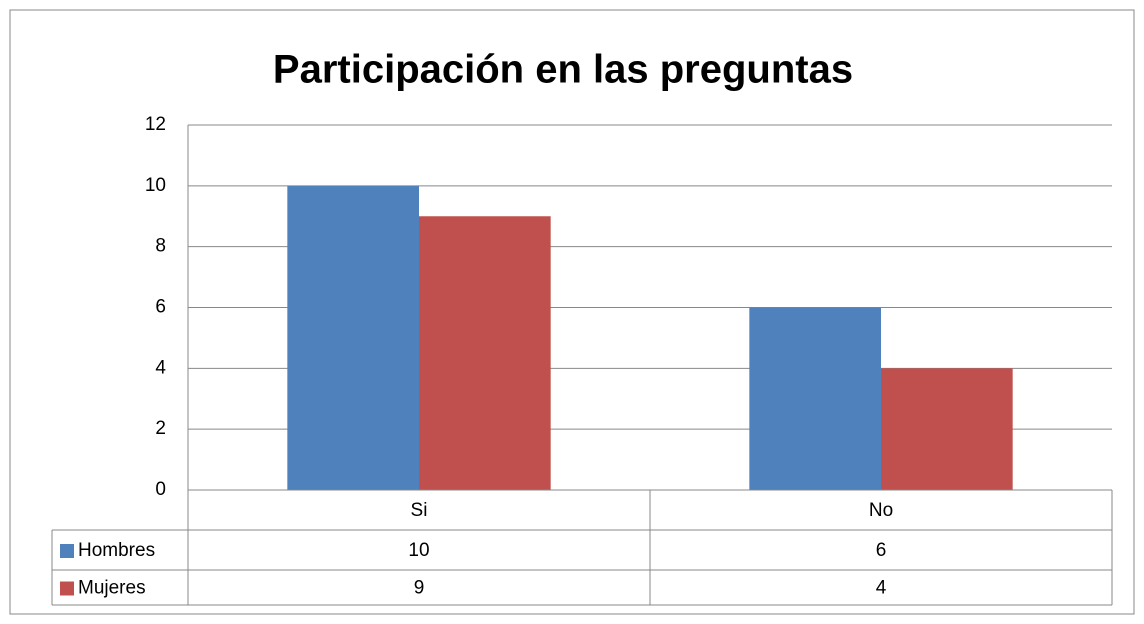 The image size is (1144, 624). I want to click on y-tick-label: 4, so click(160, 367).